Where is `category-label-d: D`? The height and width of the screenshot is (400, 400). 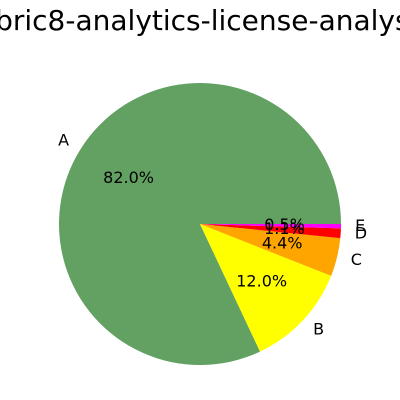
category-label-d: D is located at coordinates (361, 233).